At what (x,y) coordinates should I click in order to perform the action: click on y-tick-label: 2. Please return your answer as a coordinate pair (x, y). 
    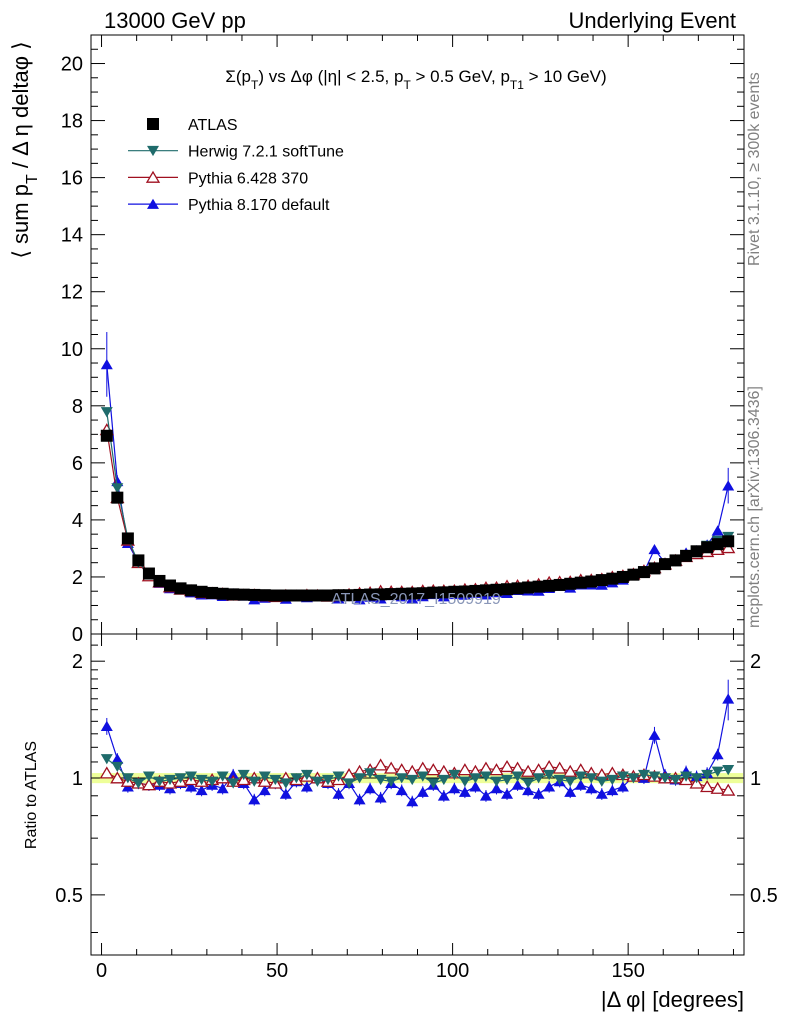
    Looking at the image, I should click on (77, 578).